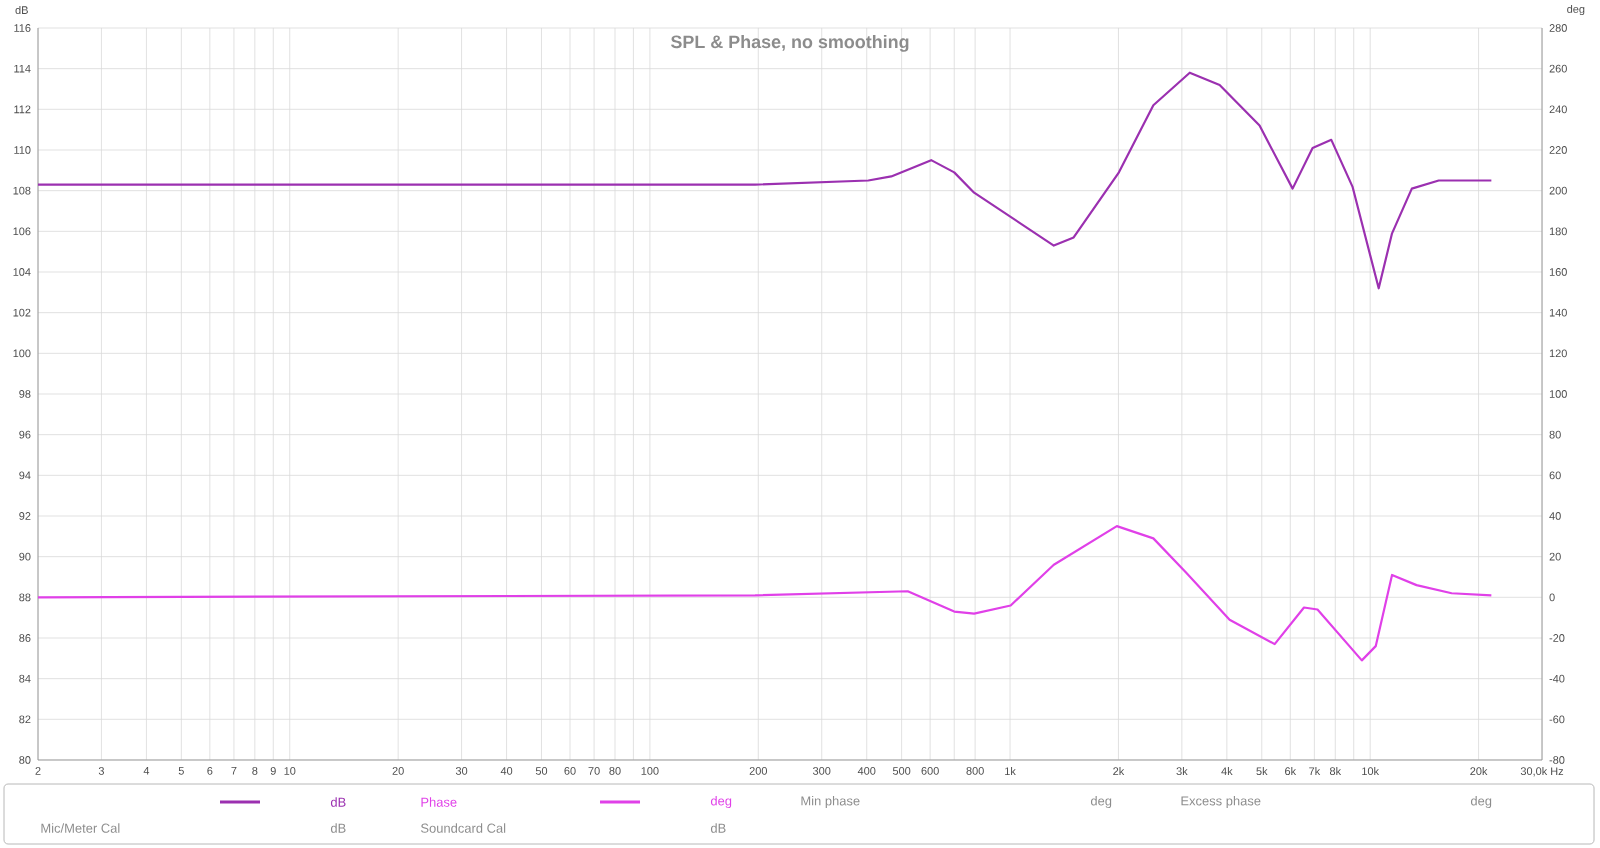 The width and height of the screenshot is (1600, 848). Describe the element at coordinates (789, 43) in the screenshot. I see `chart-title: SPL & Phase, no smoothing` at that location.